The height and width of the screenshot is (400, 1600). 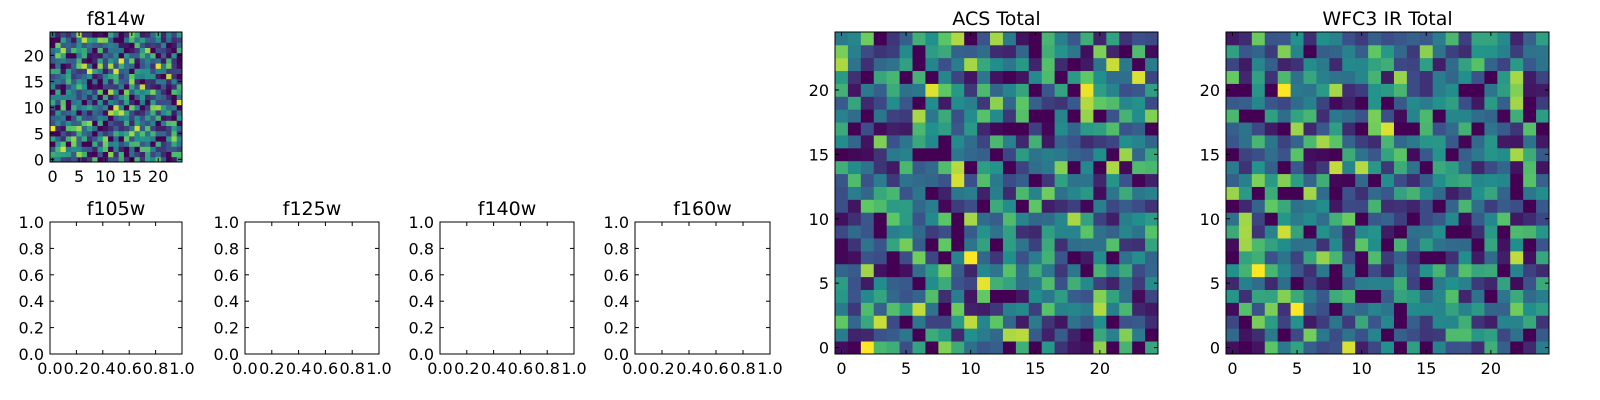 I want to click on y-tick-label: 0.8, so click(x=616, y=248).